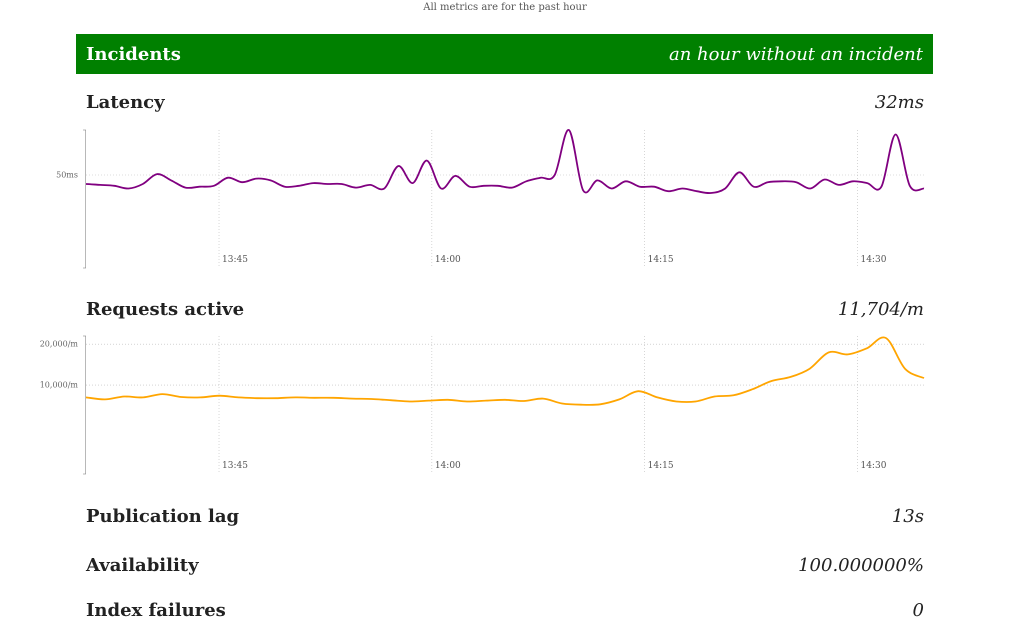 This screenshot has height=621, width=1020. What do you see at coordinates (505, 371) in the screenshot?
I see `series-line-requests` at bounding box center [505, 371].